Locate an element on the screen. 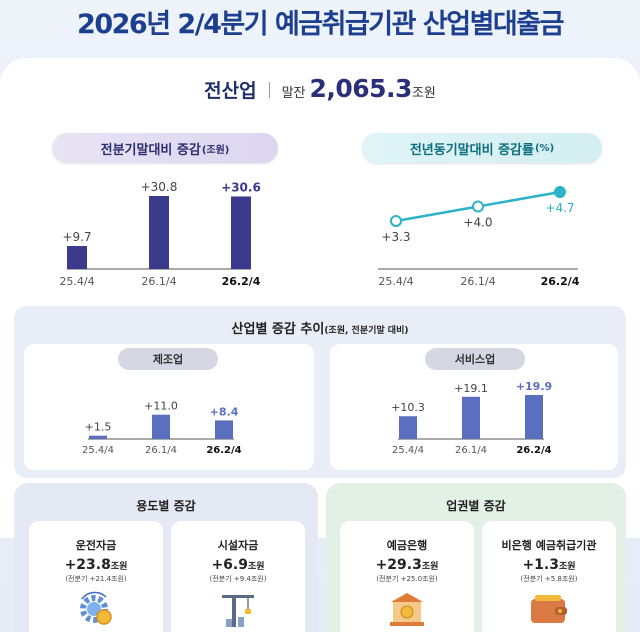  page-title: 2026년 2/4분기 예금취급기관 산업별대출금 is located at coordinates (320, 24).